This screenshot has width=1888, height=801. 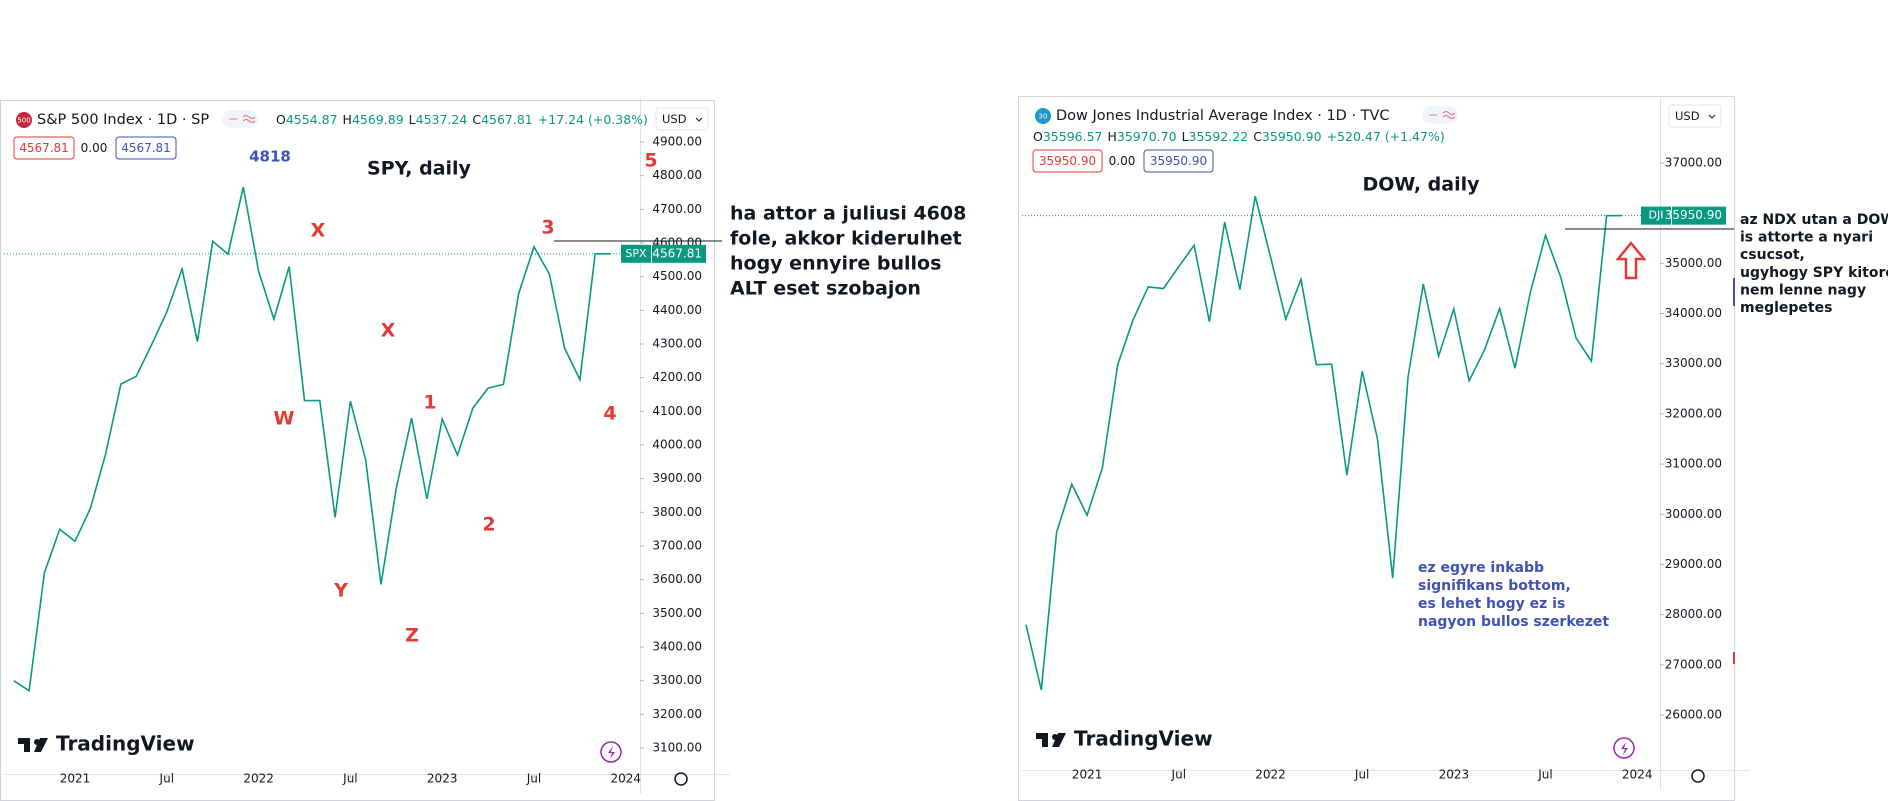 What do you see at coordinates (677, 310) in the screenshot?
I see `y-tick-label: 4400.00` at bounding box center [677, 310].